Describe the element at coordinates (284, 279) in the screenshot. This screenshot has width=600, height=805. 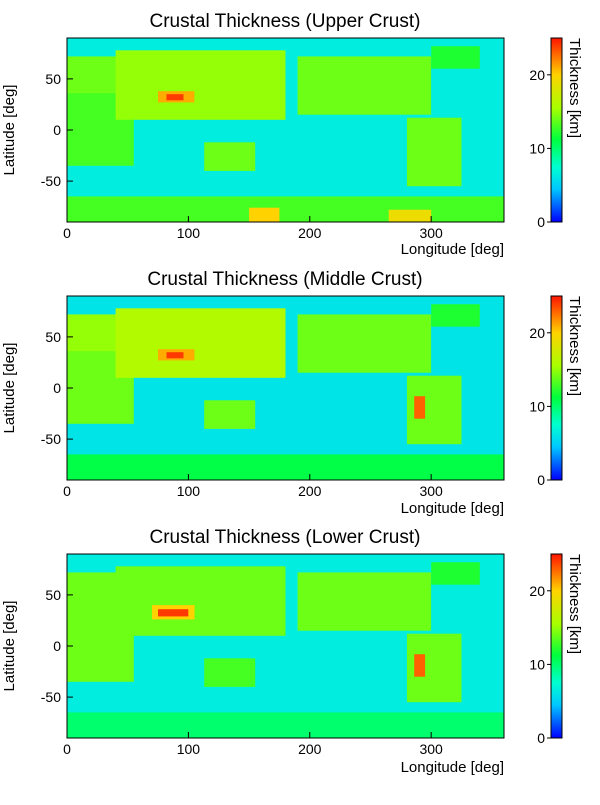
I see `chart-title: Crustal Thickness (Middle Crust)` at that location.